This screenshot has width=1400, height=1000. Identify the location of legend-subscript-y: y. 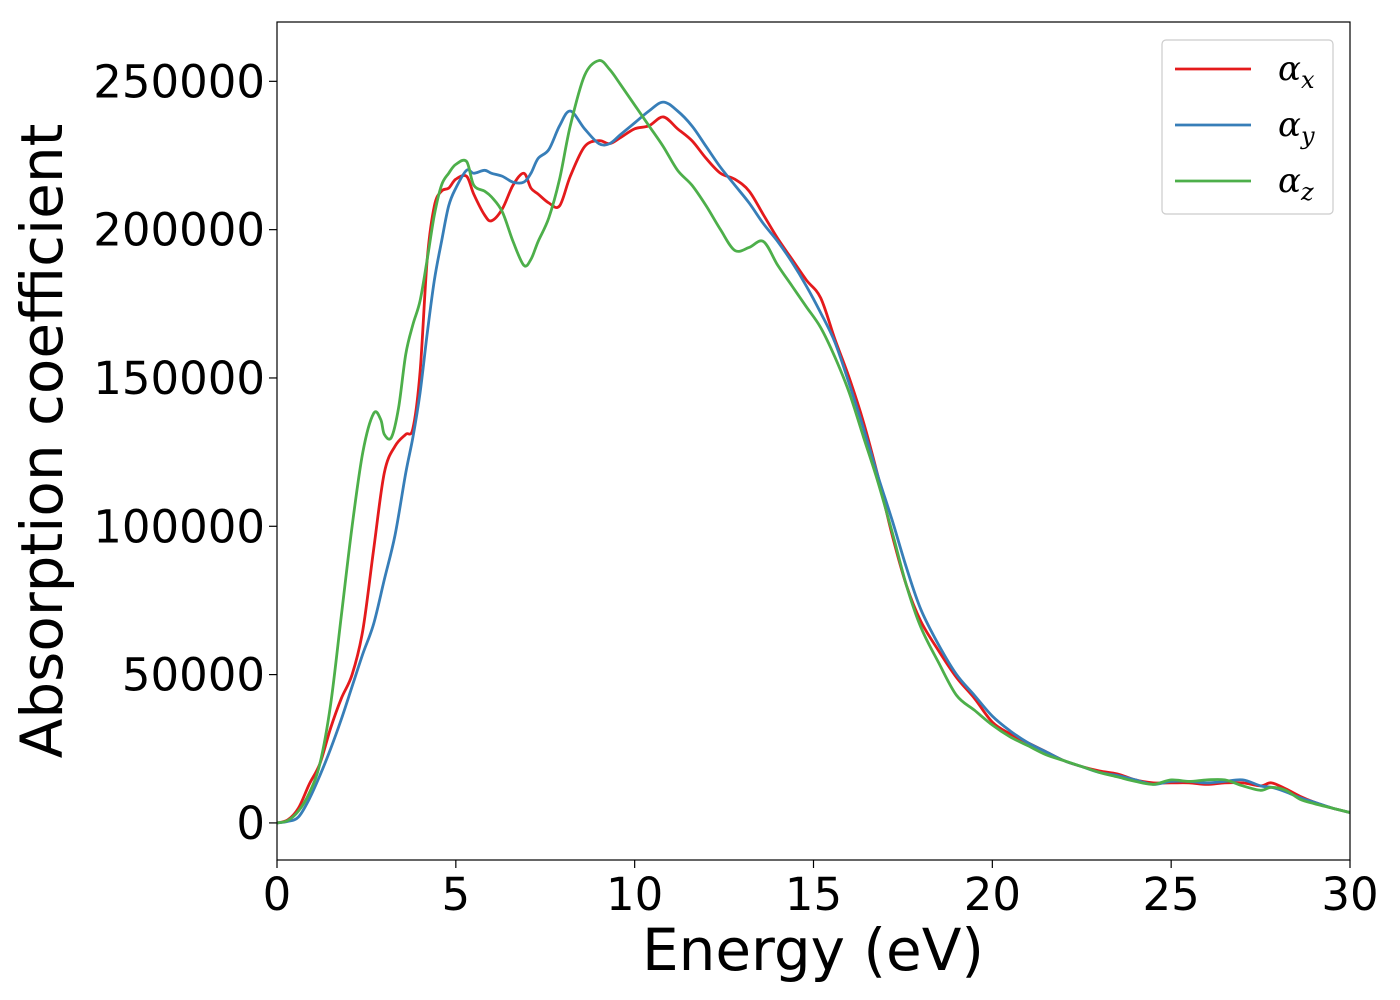
(1307, 136).